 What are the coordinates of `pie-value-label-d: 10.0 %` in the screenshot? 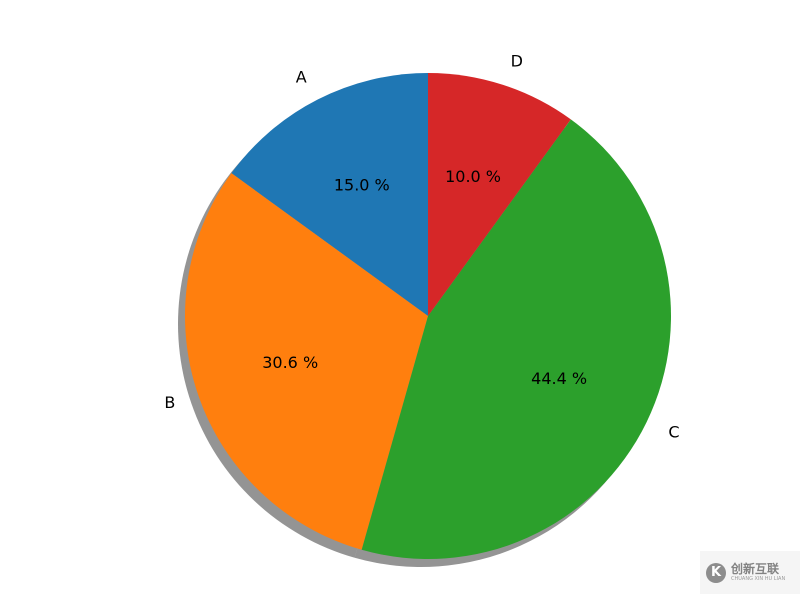 It's located at (473, 176).